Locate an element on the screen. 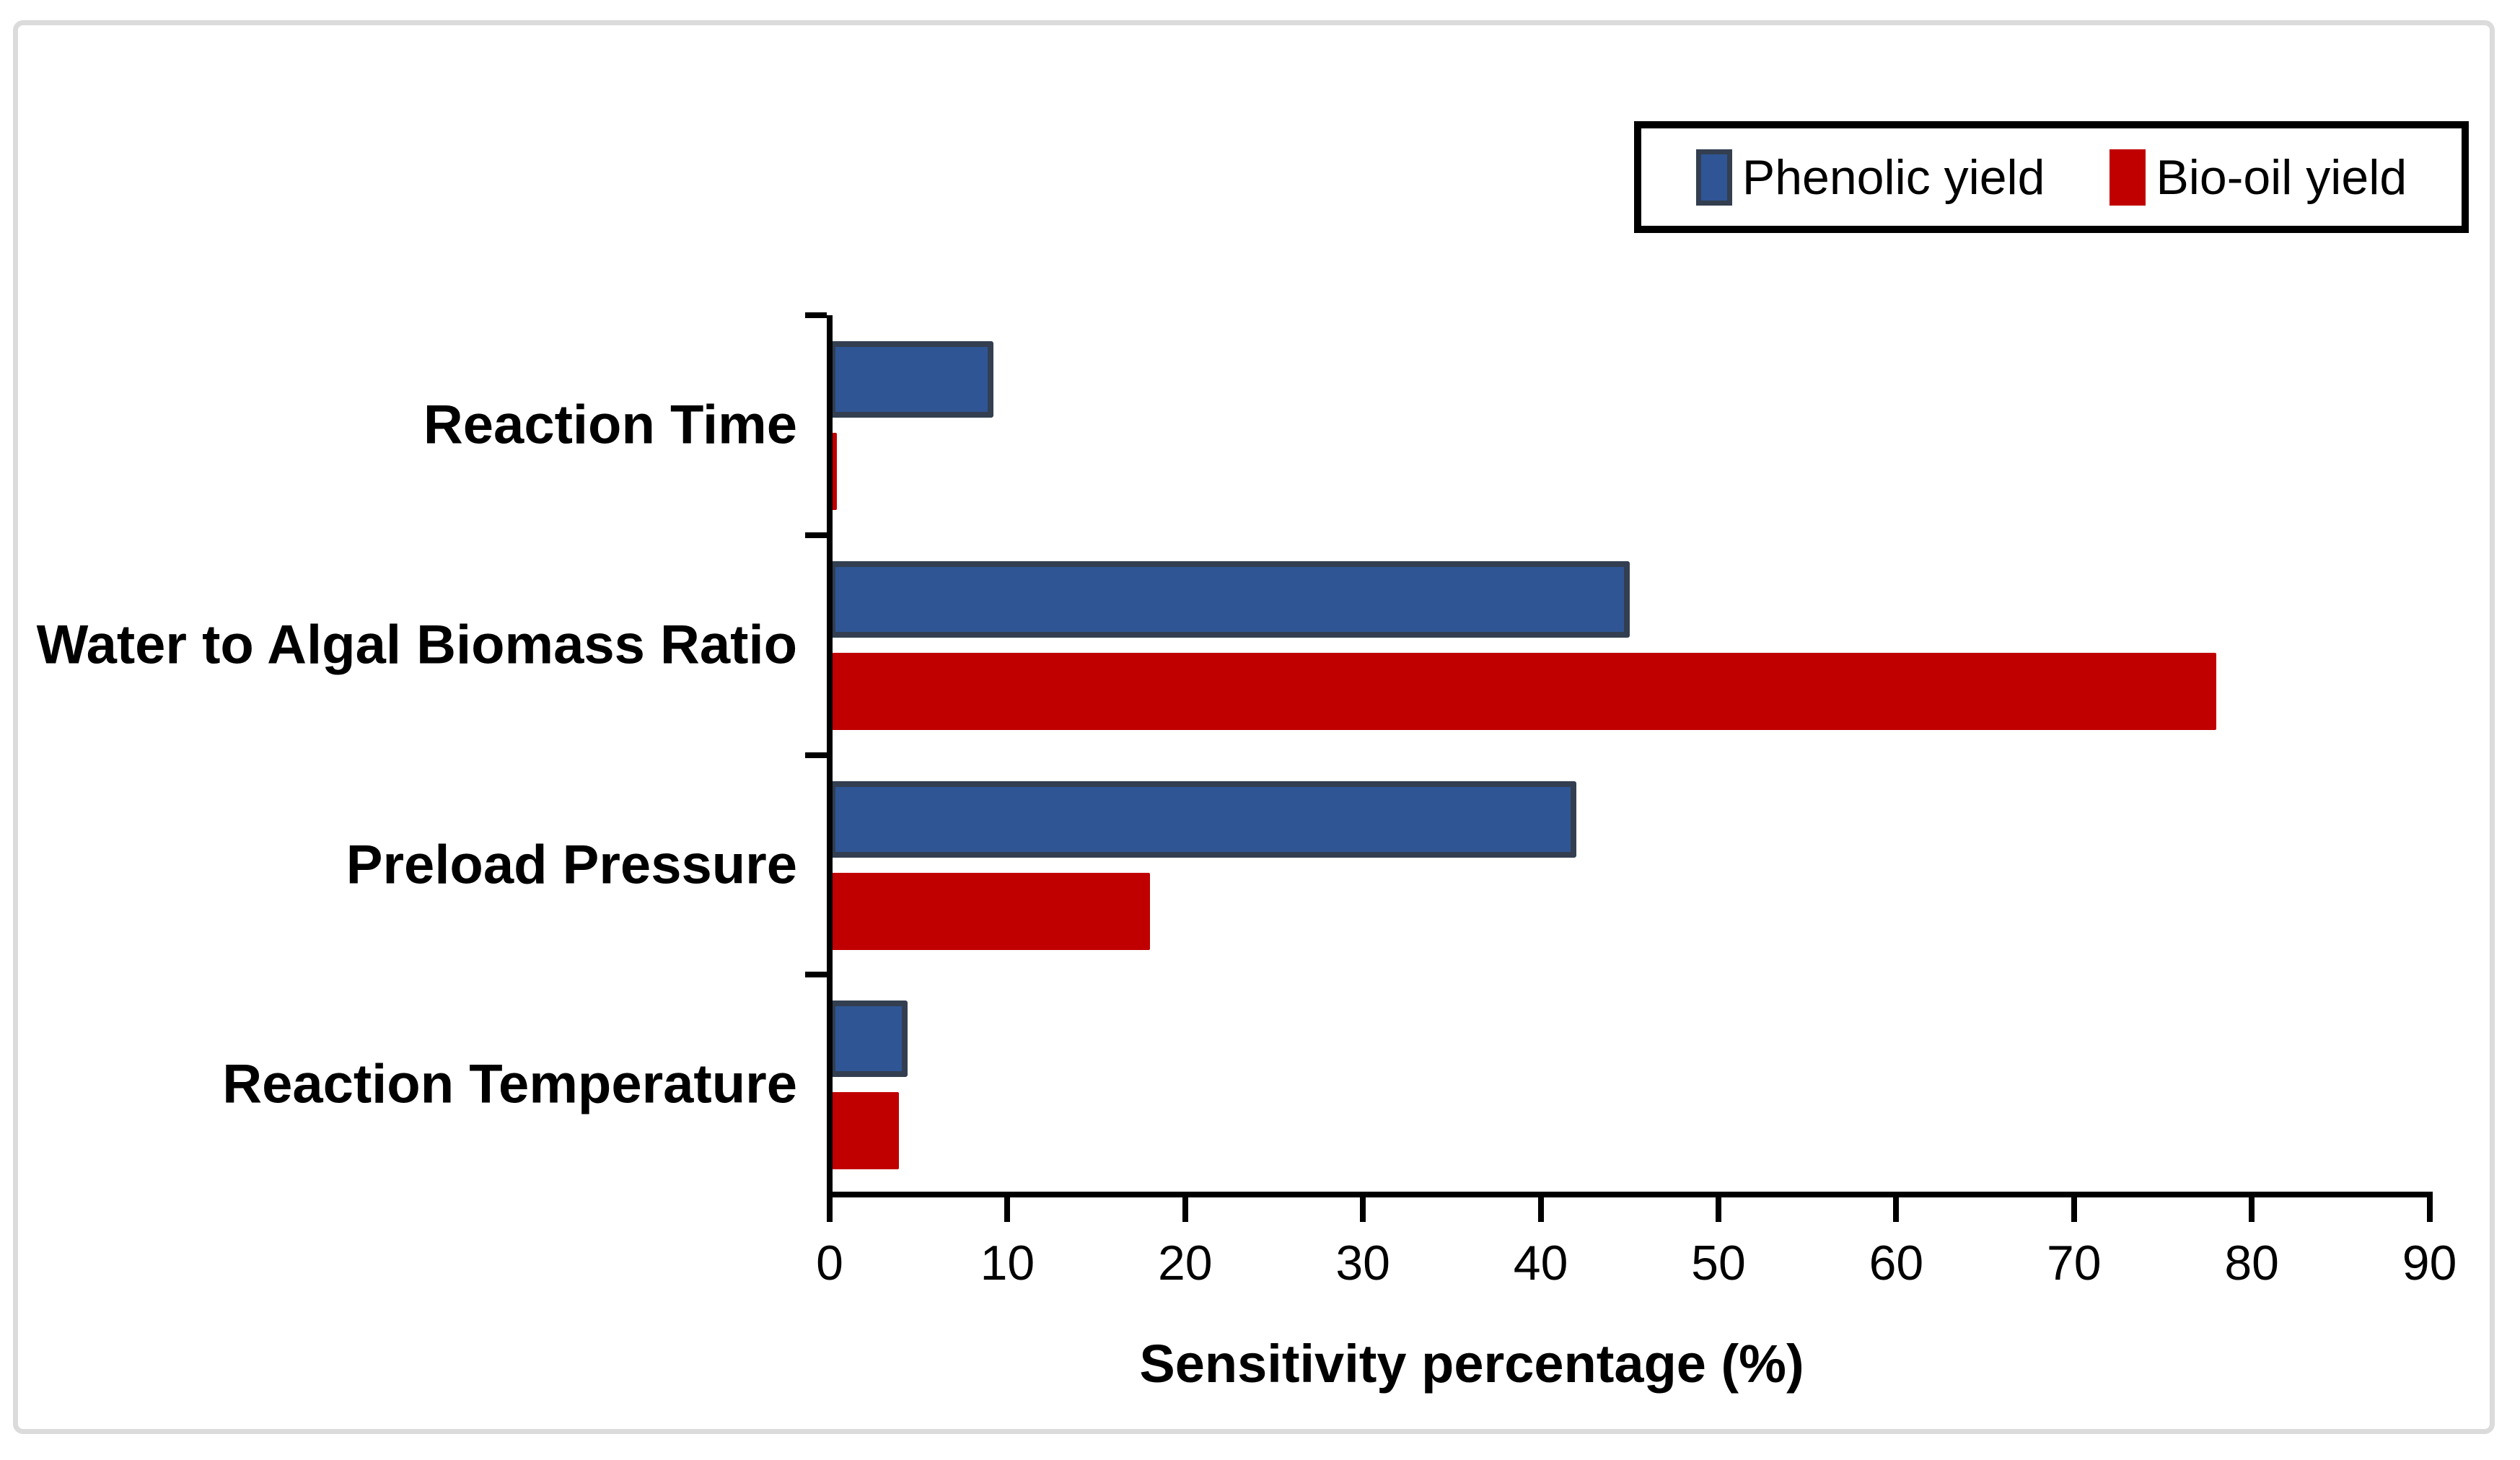 The width and height of the screenshot is (2520, 1460). x-axis-tick-label-40: 40 is located at coordinates (1541, 1263).